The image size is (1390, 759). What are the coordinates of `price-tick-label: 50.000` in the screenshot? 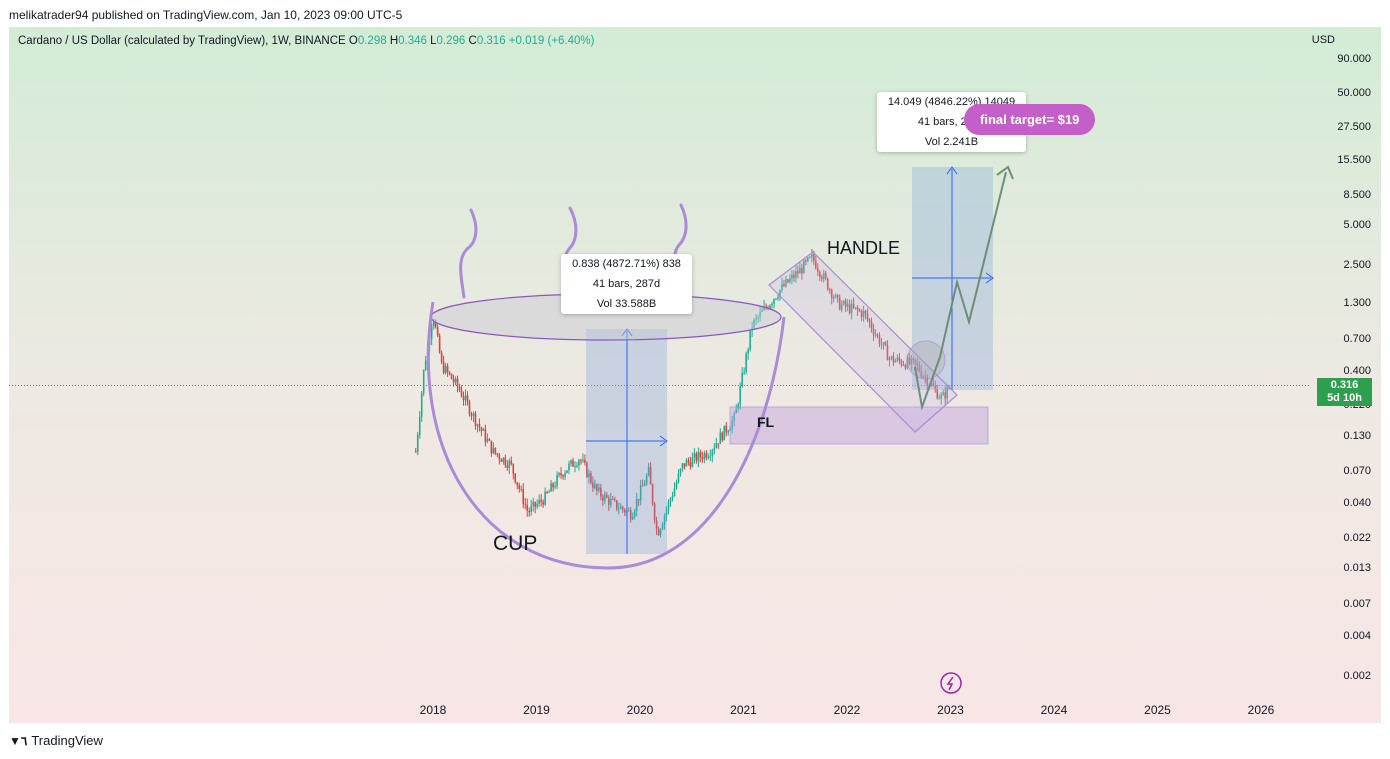 It's located at (1354, 92).